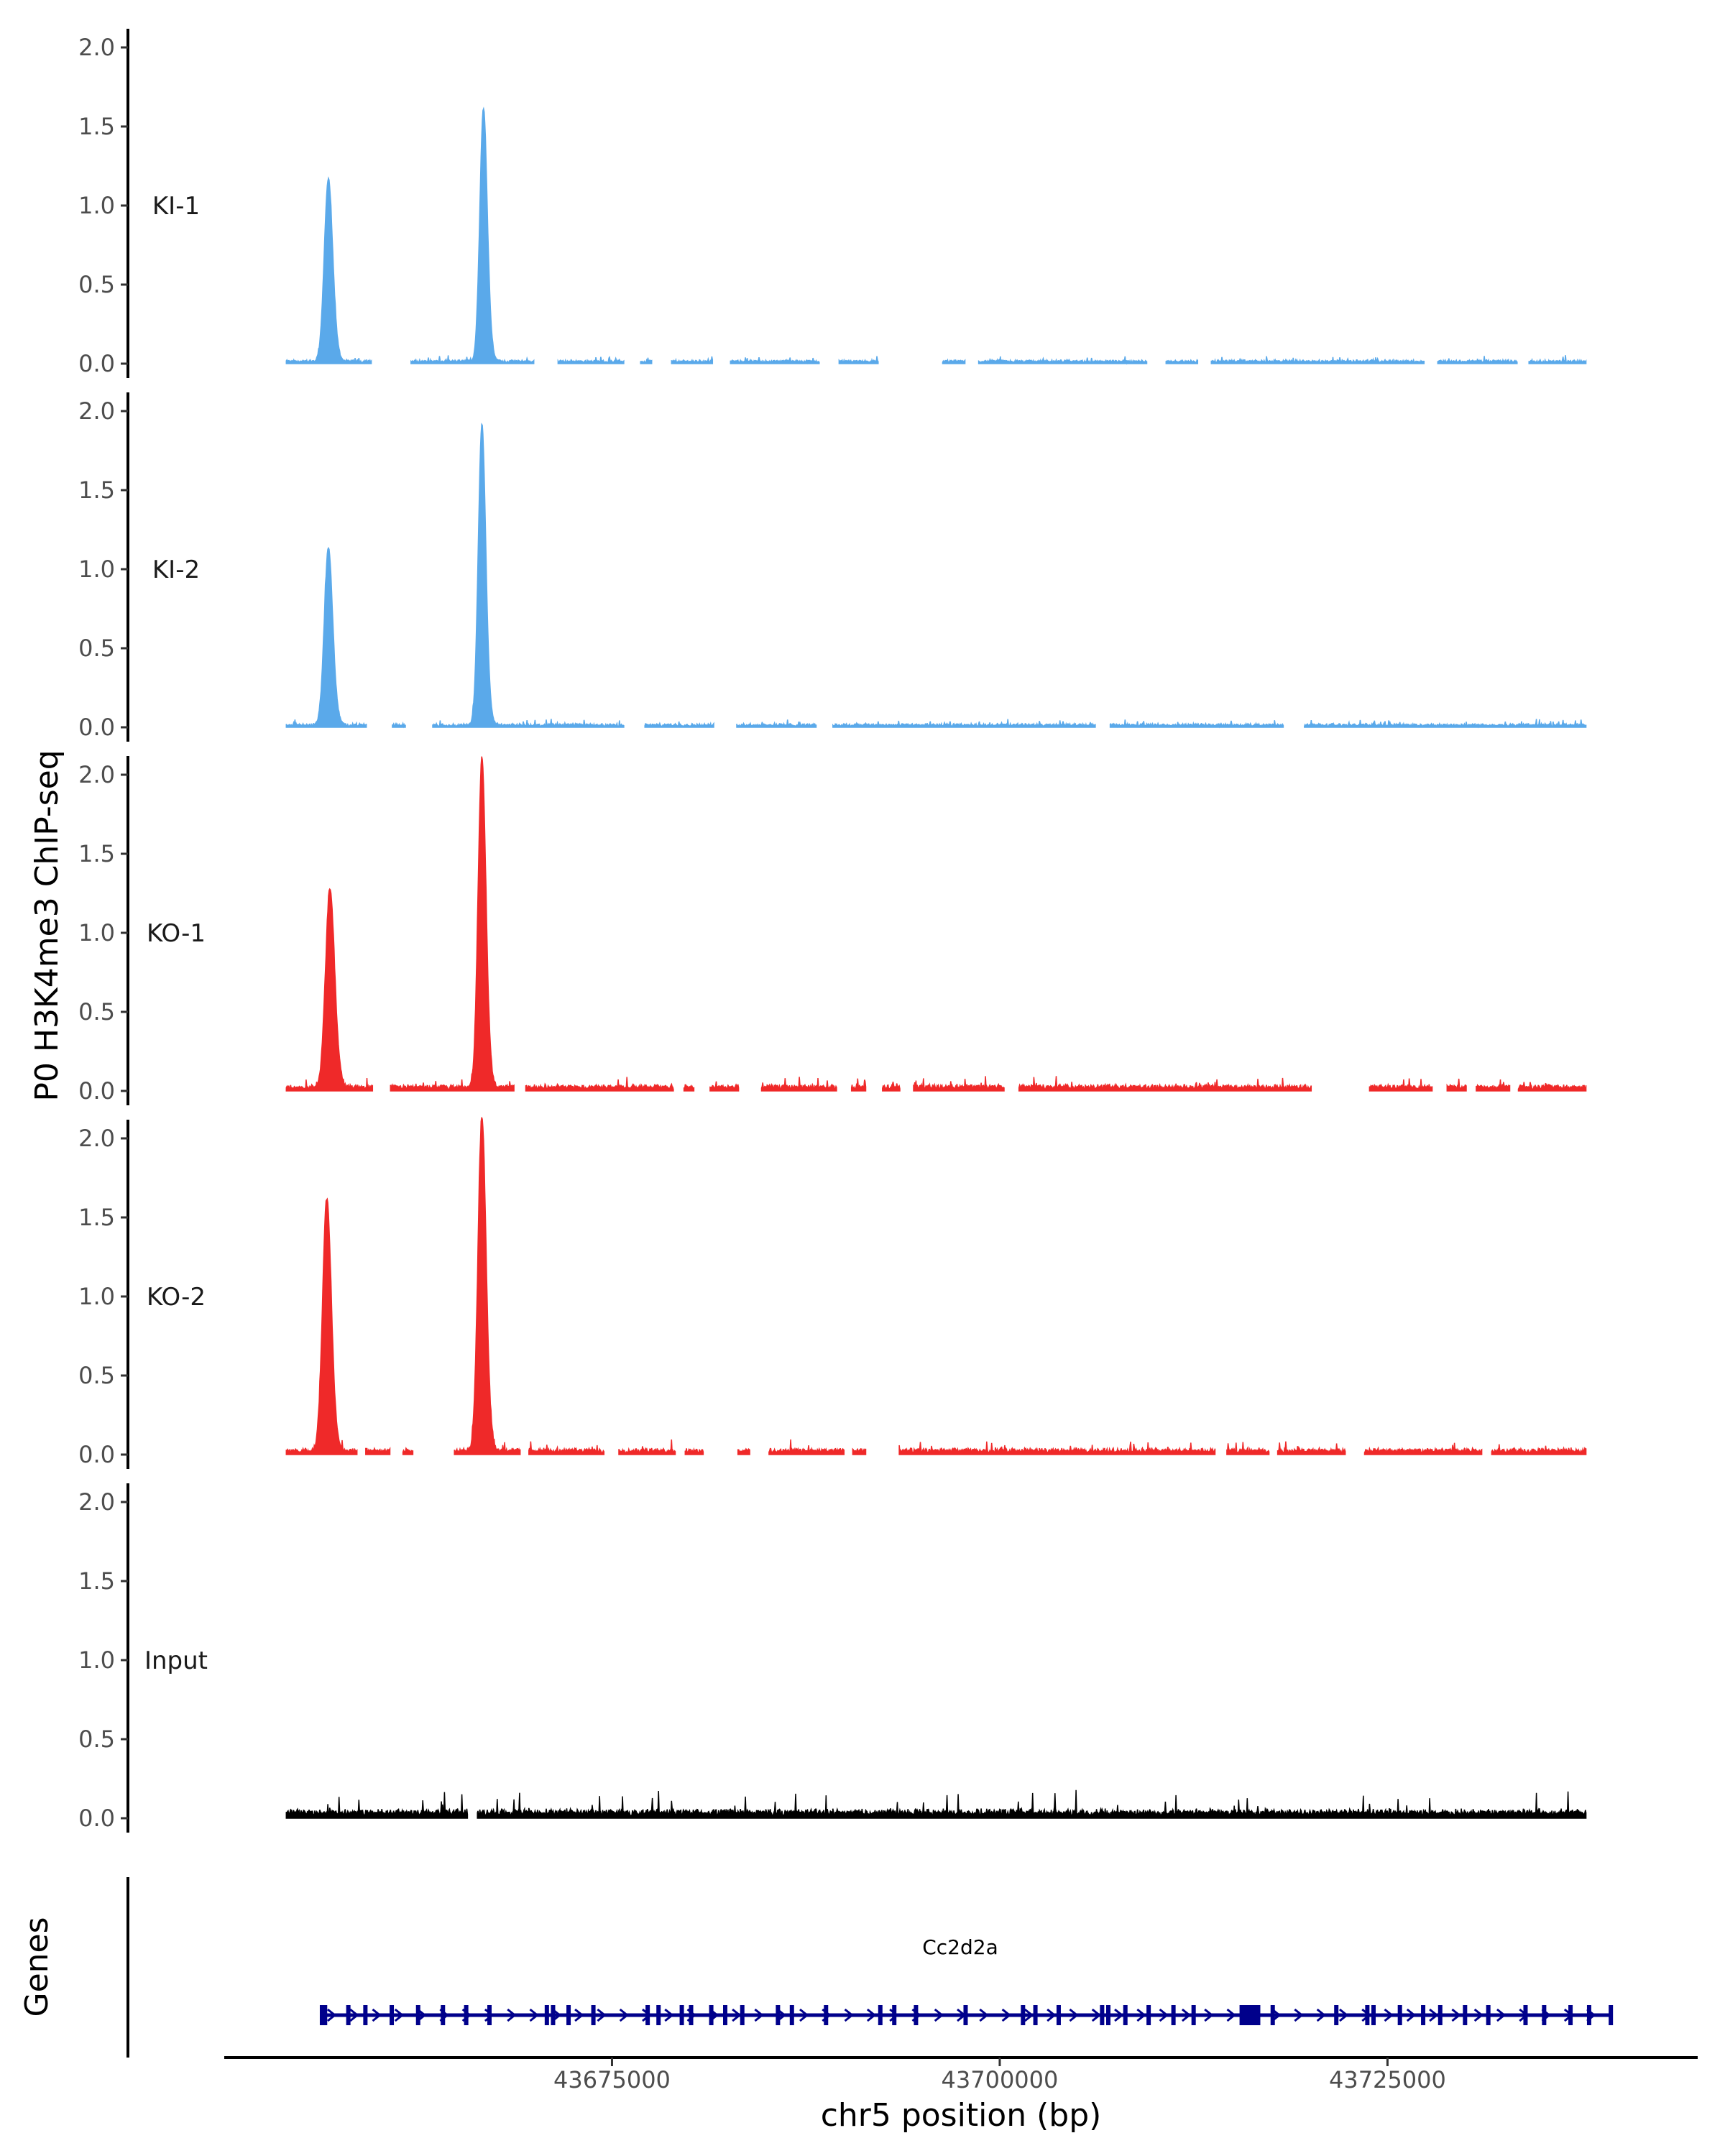 Image resolution: width=1725 pixels, height=2156 pixels. What do you see at coordinates (176, 570) in the screenshot?
I see `track-label: KI-2` at bounding box center [176, 570].